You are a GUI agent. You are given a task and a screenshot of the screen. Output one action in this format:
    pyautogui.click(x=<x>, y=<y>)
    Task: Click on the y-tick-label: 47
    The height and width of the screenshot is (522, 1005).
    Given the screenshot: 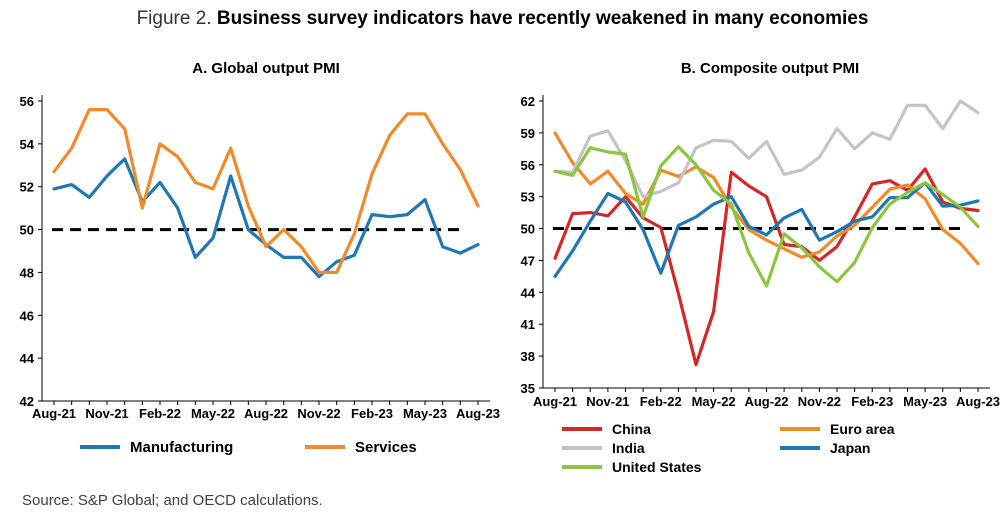 What is the action you would take?
    pyautogui.click(x=528, y=260)
    